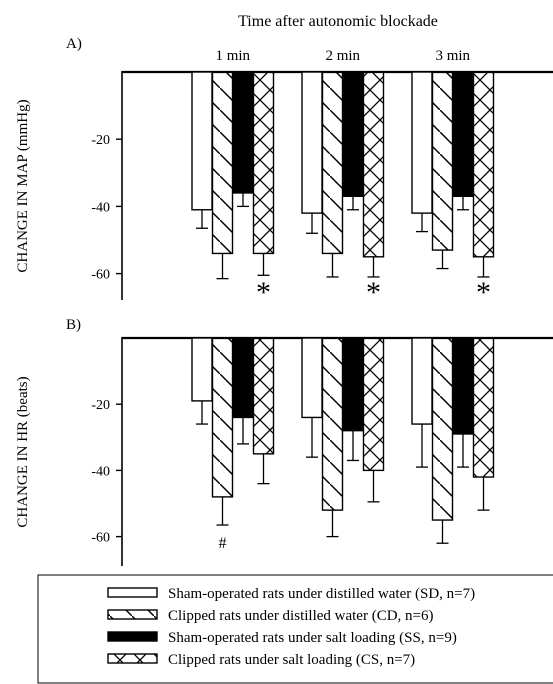 The image size is (553, 684). I want to click on y-axis-title: CHANGE IN HR (beats), so click(23, 451).